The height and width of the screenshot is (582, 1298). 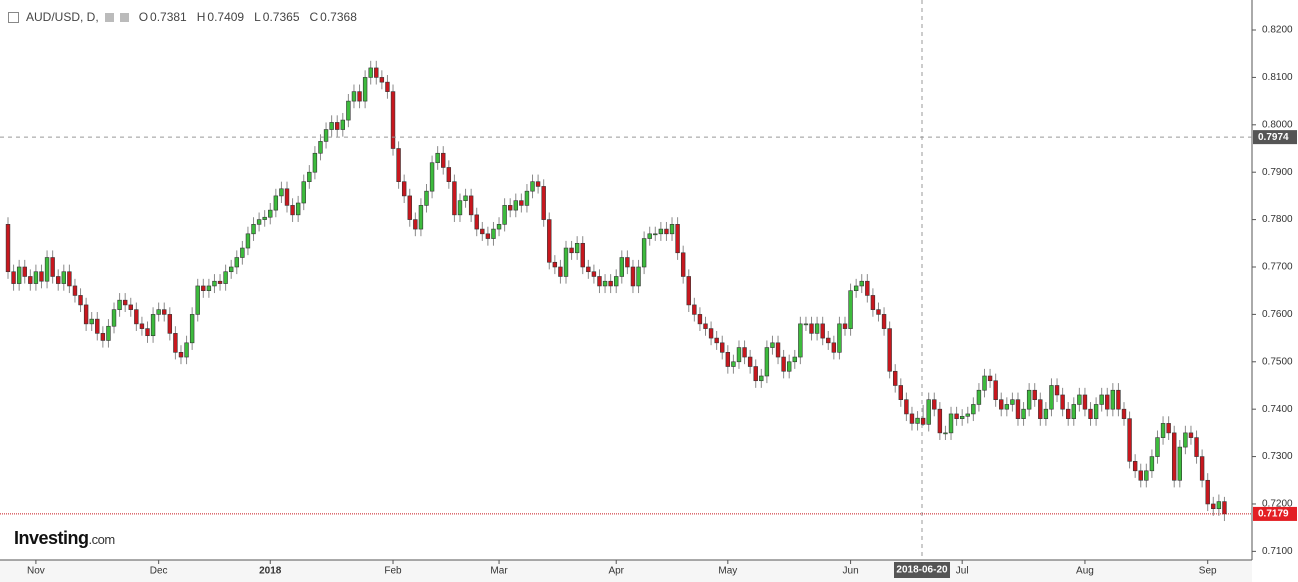 What do you see at coordinates (393, 571) in the screenshot?
I see `x-tick-label: Feb` at bounding box center [393, 571].